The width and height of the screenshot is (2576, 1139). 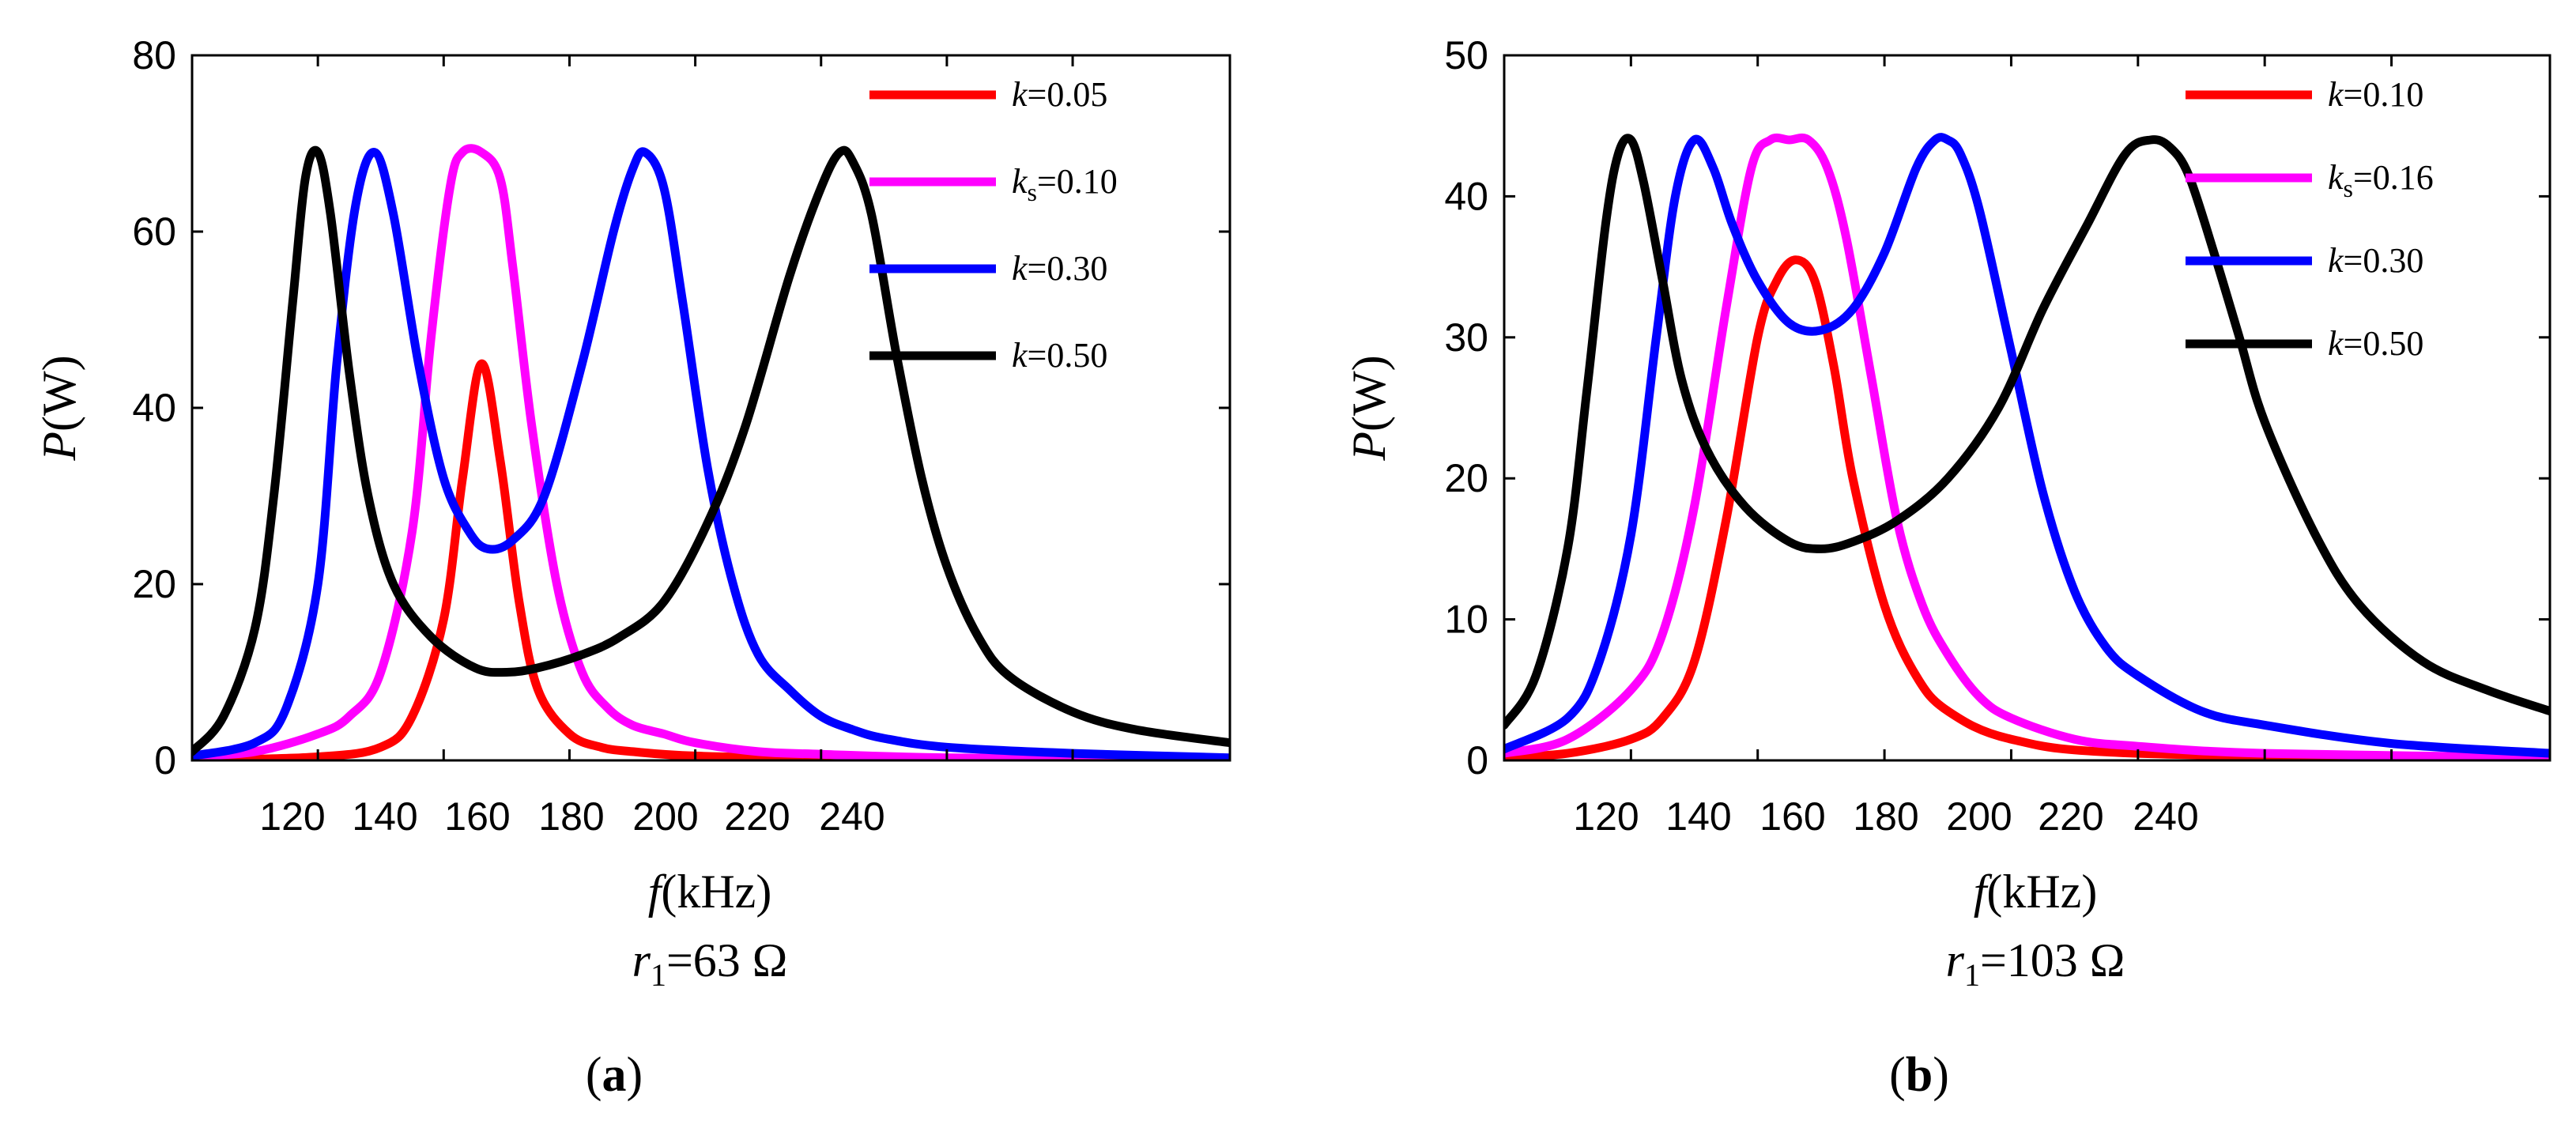 I want to click on y-tick-label: 30, so click(x=1466, y=337).